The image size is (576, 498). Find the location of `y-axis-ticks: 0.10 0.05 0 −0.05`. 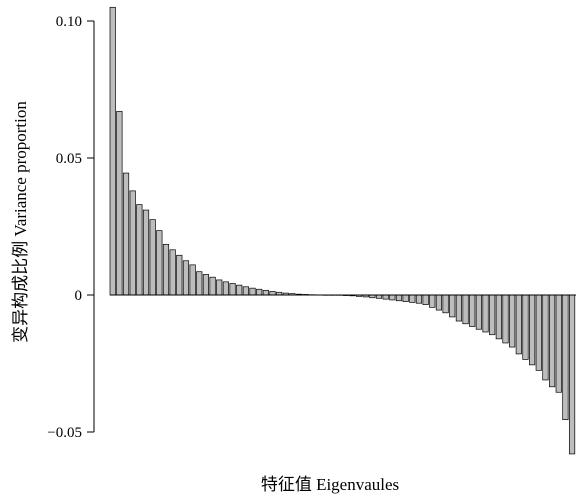

y-axis-ticks: 0.10 0.05 0 −0.05 is located at coordinates (70, 227).